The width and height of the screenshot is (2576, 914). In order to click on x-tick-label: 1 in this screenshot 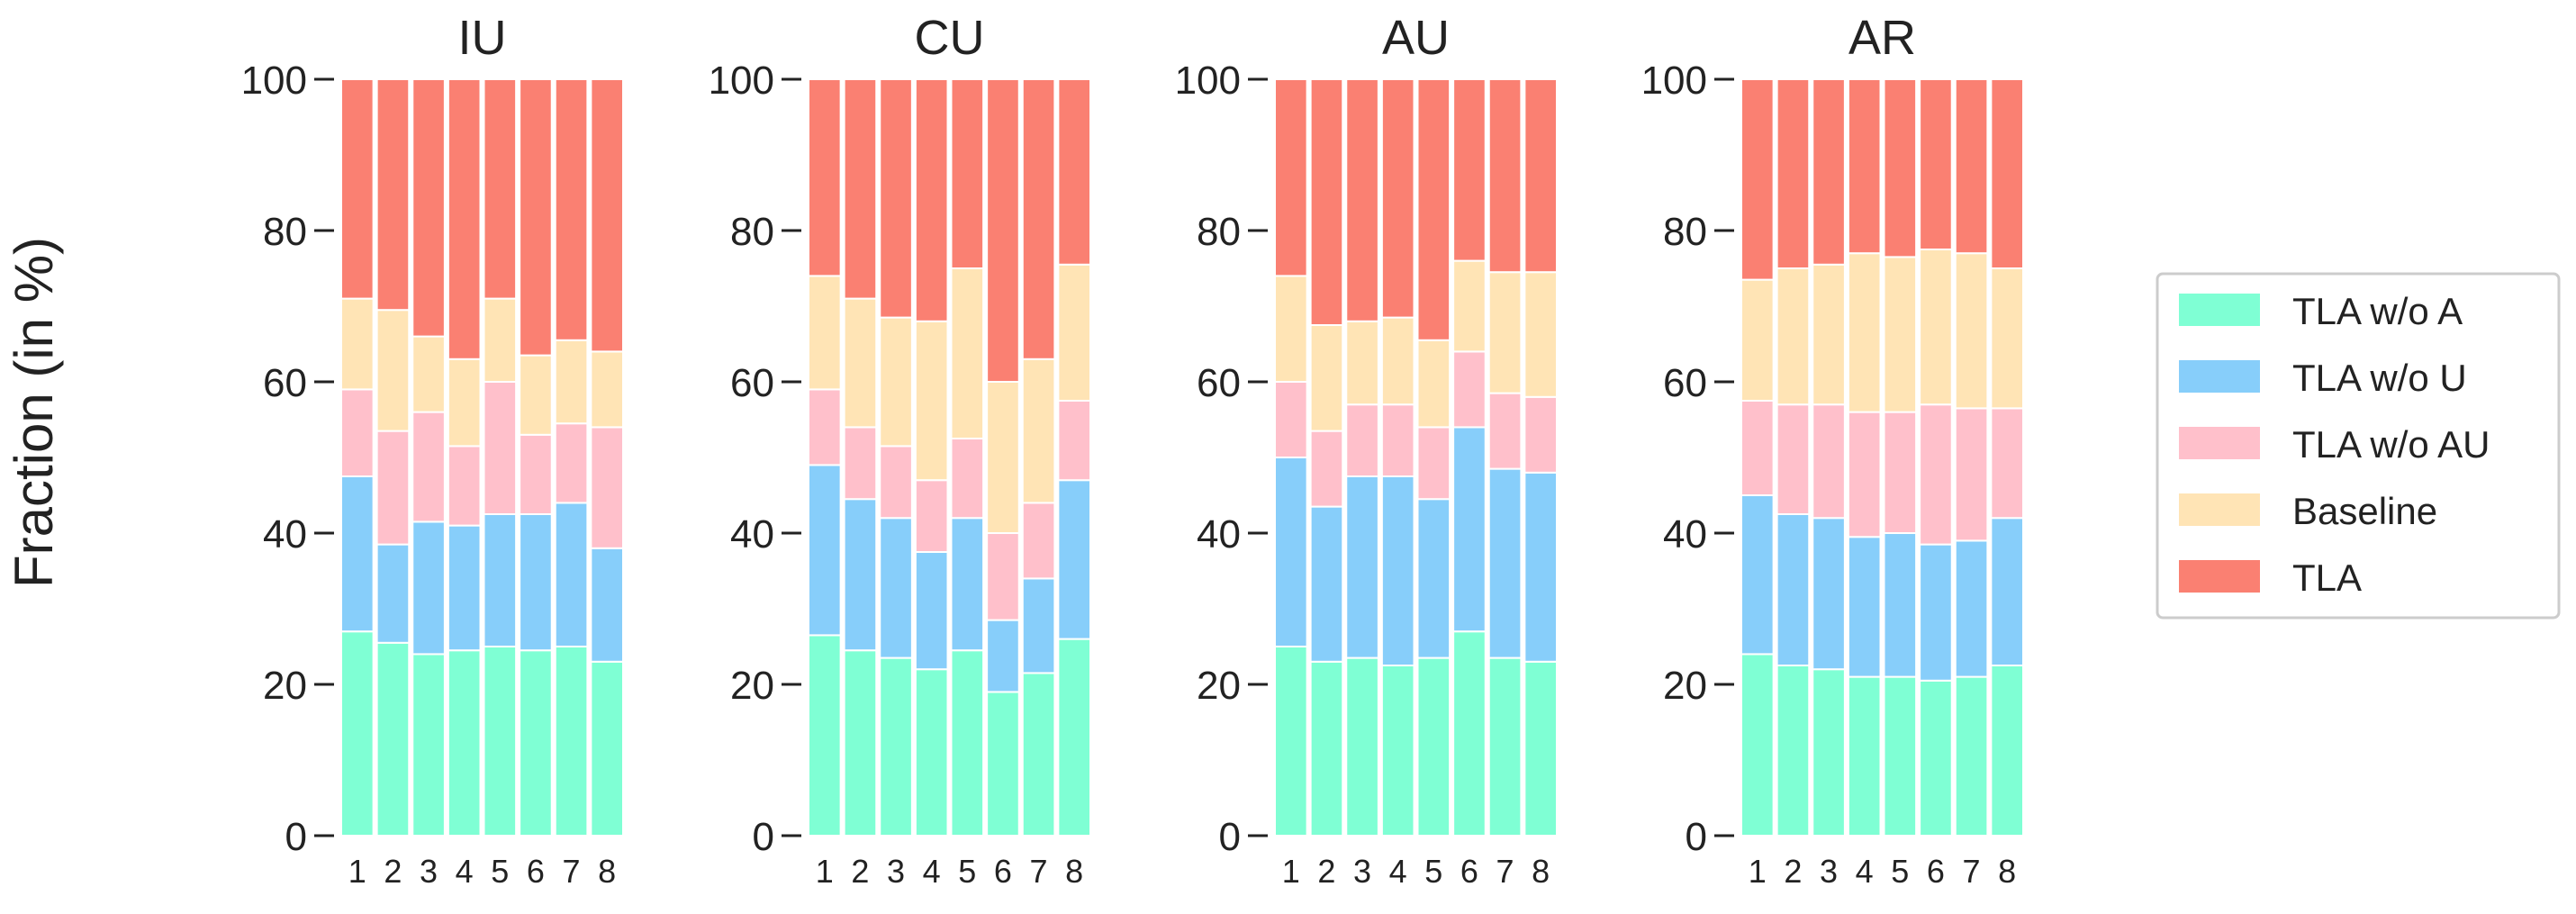, I will do `click(1758, 872)`.